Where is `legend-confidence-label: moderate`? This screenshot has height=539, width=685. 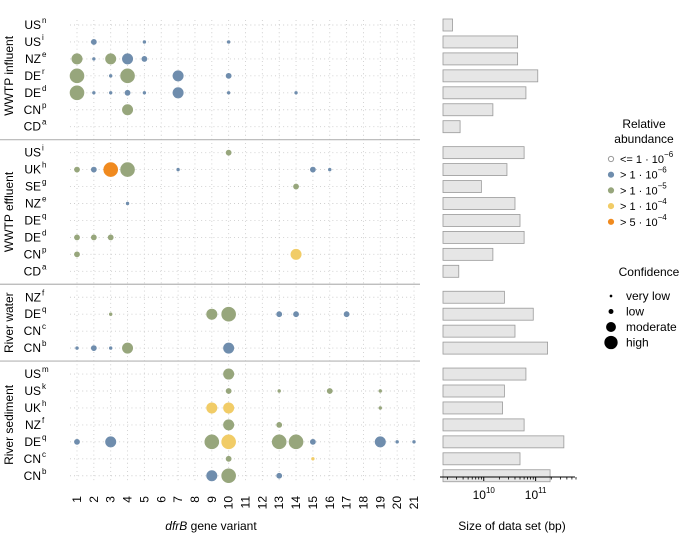 legend-confidence-label: moderate is located at coordinates (651, 327).